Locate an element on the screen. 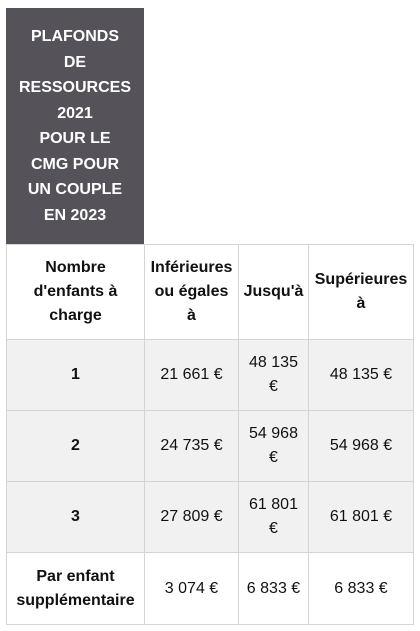 This screenshot has height=631, width=420. column-header-lower-or-equal: Inférieures ou égales à is located at coordinates (191, 292).